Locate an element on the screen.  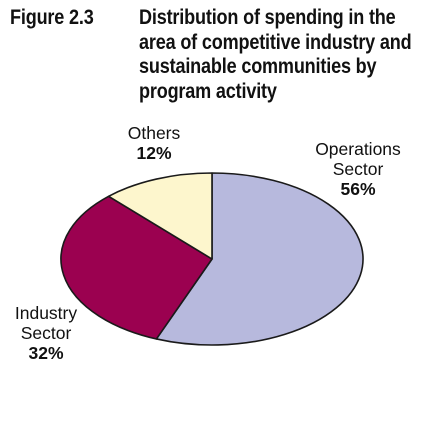
slice-label: Operations is located at coordinates (358, 149).